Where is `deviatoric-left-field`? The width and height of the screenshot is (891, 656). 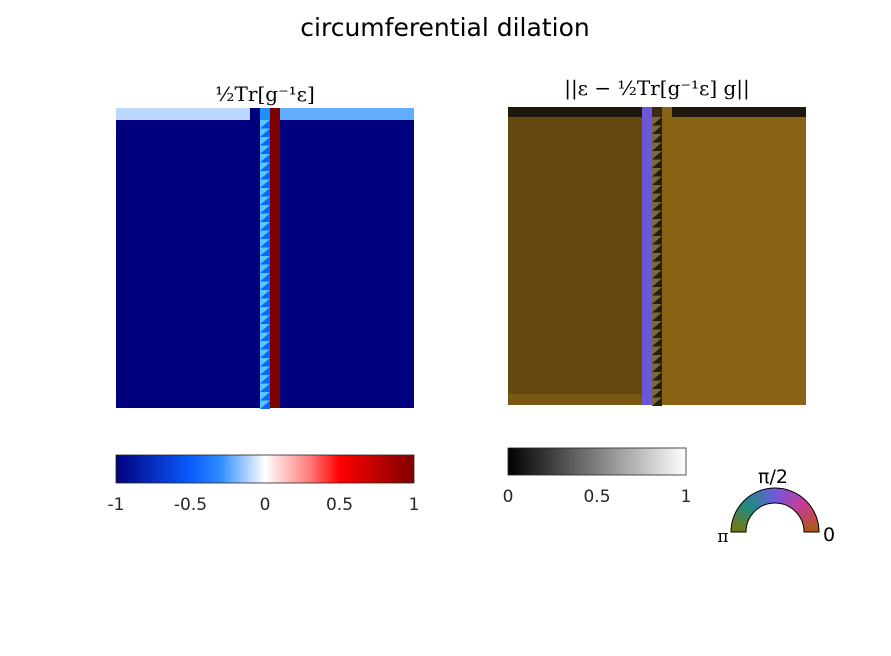 deviatoric-left-field is located at coordinates (575, 256).